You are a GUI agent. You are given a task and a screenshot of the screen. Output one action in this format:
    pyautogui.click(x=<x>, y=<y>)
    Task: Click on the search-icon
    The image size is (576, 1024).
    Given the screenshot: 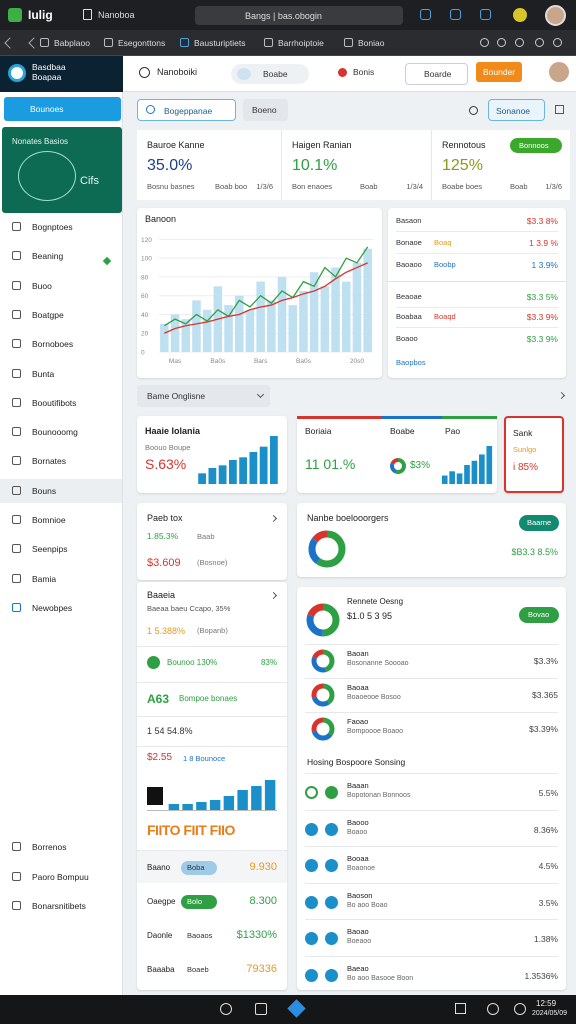 What is the action you would take?
    pyautogui.click(x=473, y=110)
    